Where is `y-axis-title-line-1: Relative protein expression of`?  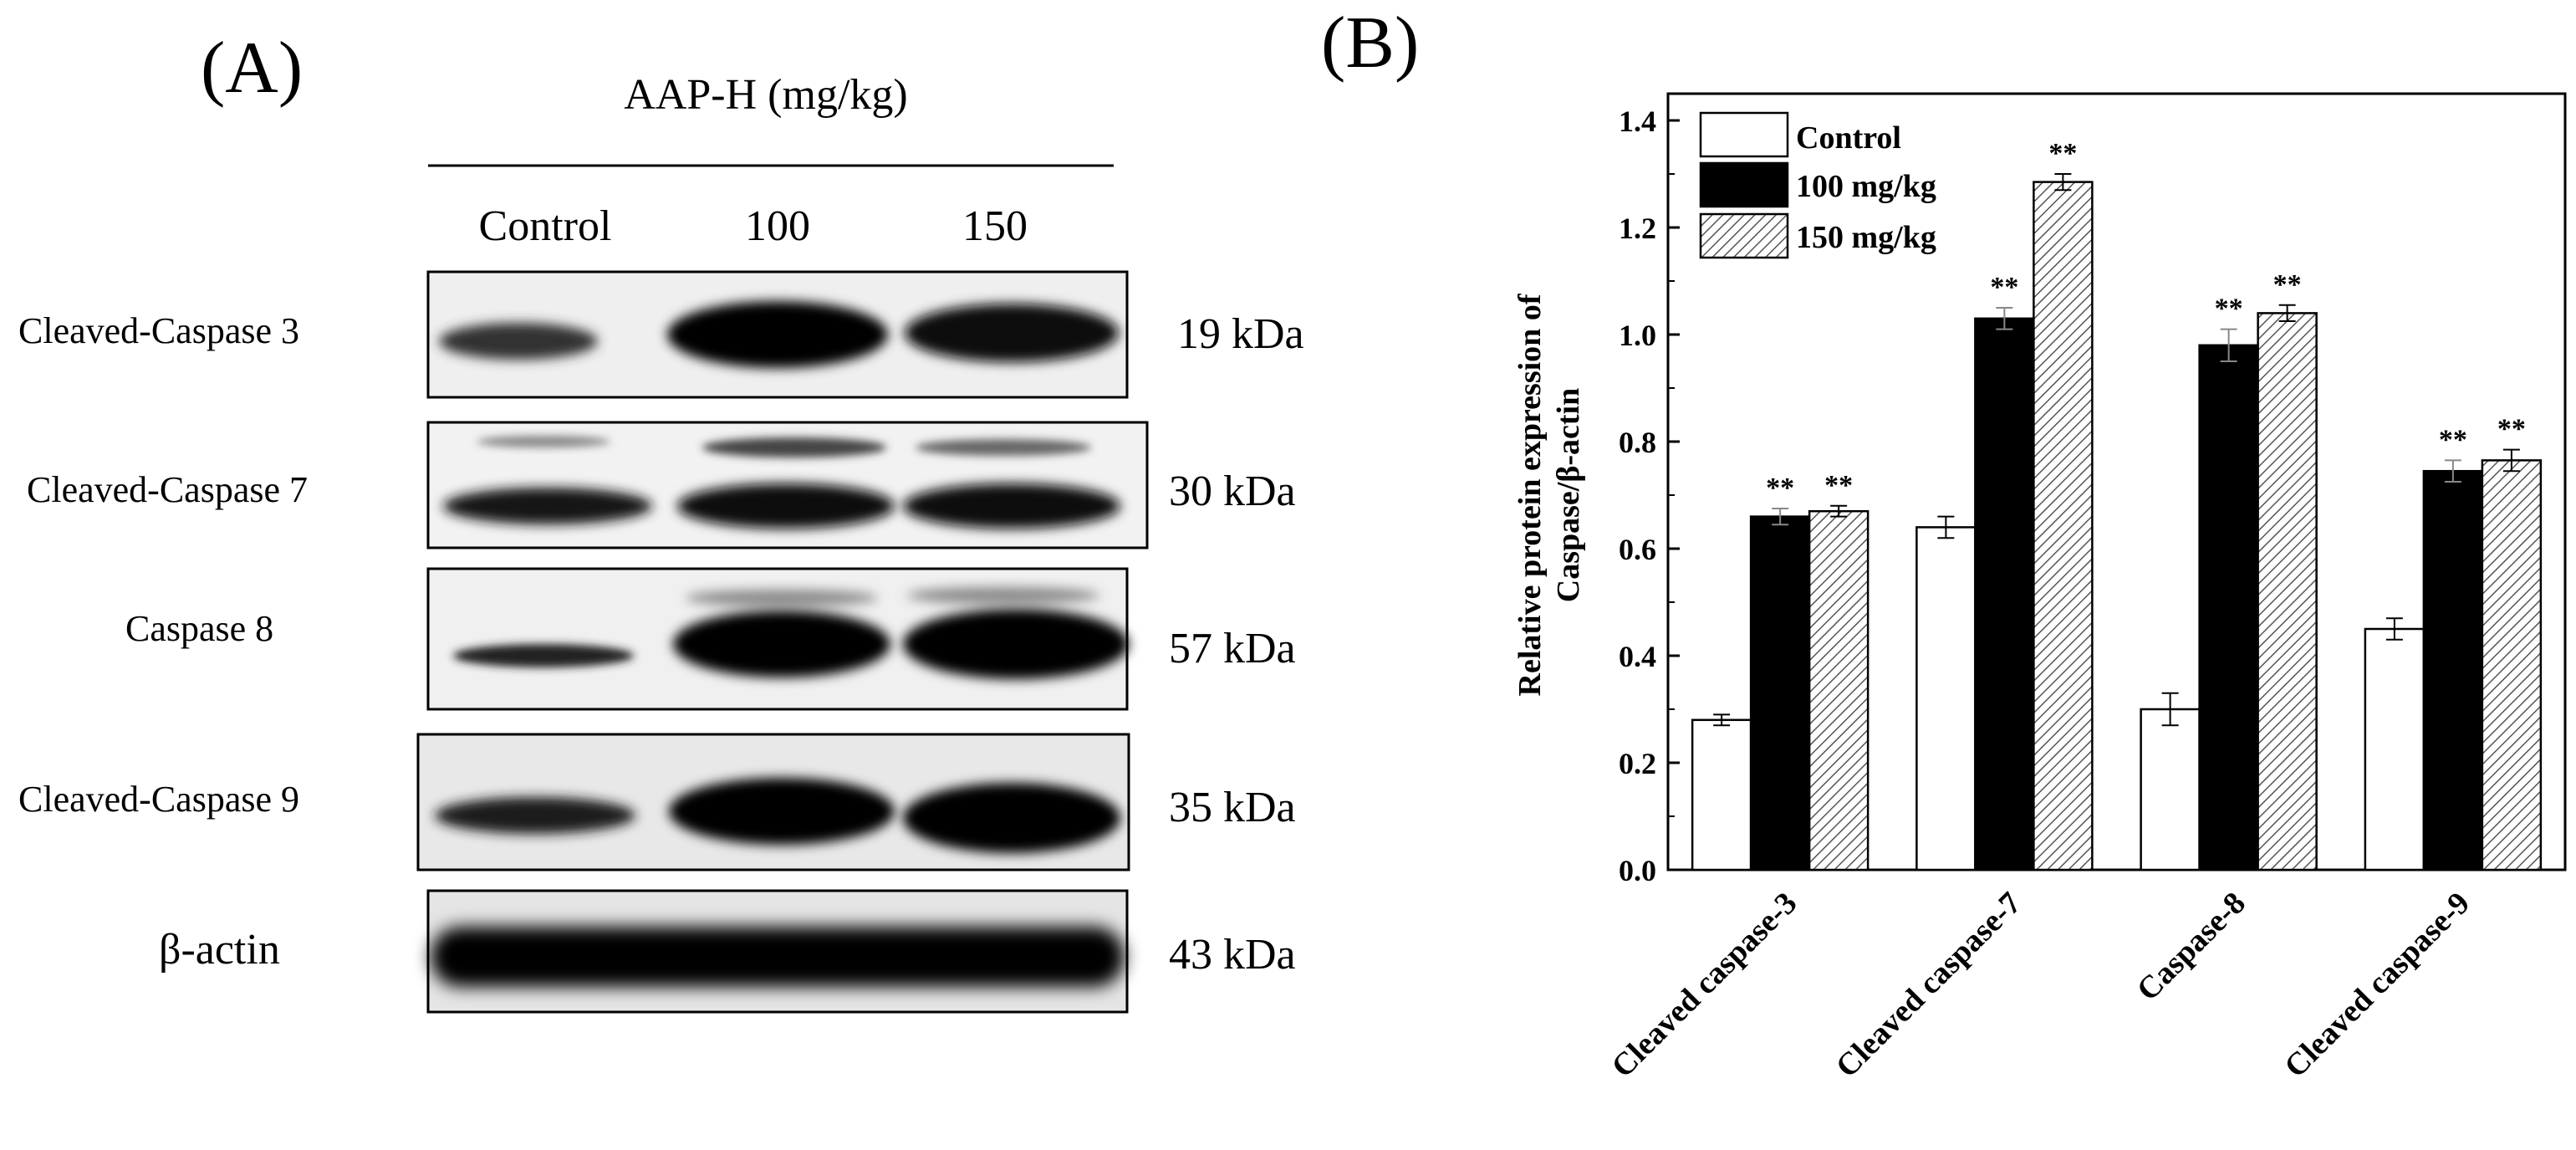
y-axis-title-line-1: Relative protein expression of is located at coordinates (1530, 494).